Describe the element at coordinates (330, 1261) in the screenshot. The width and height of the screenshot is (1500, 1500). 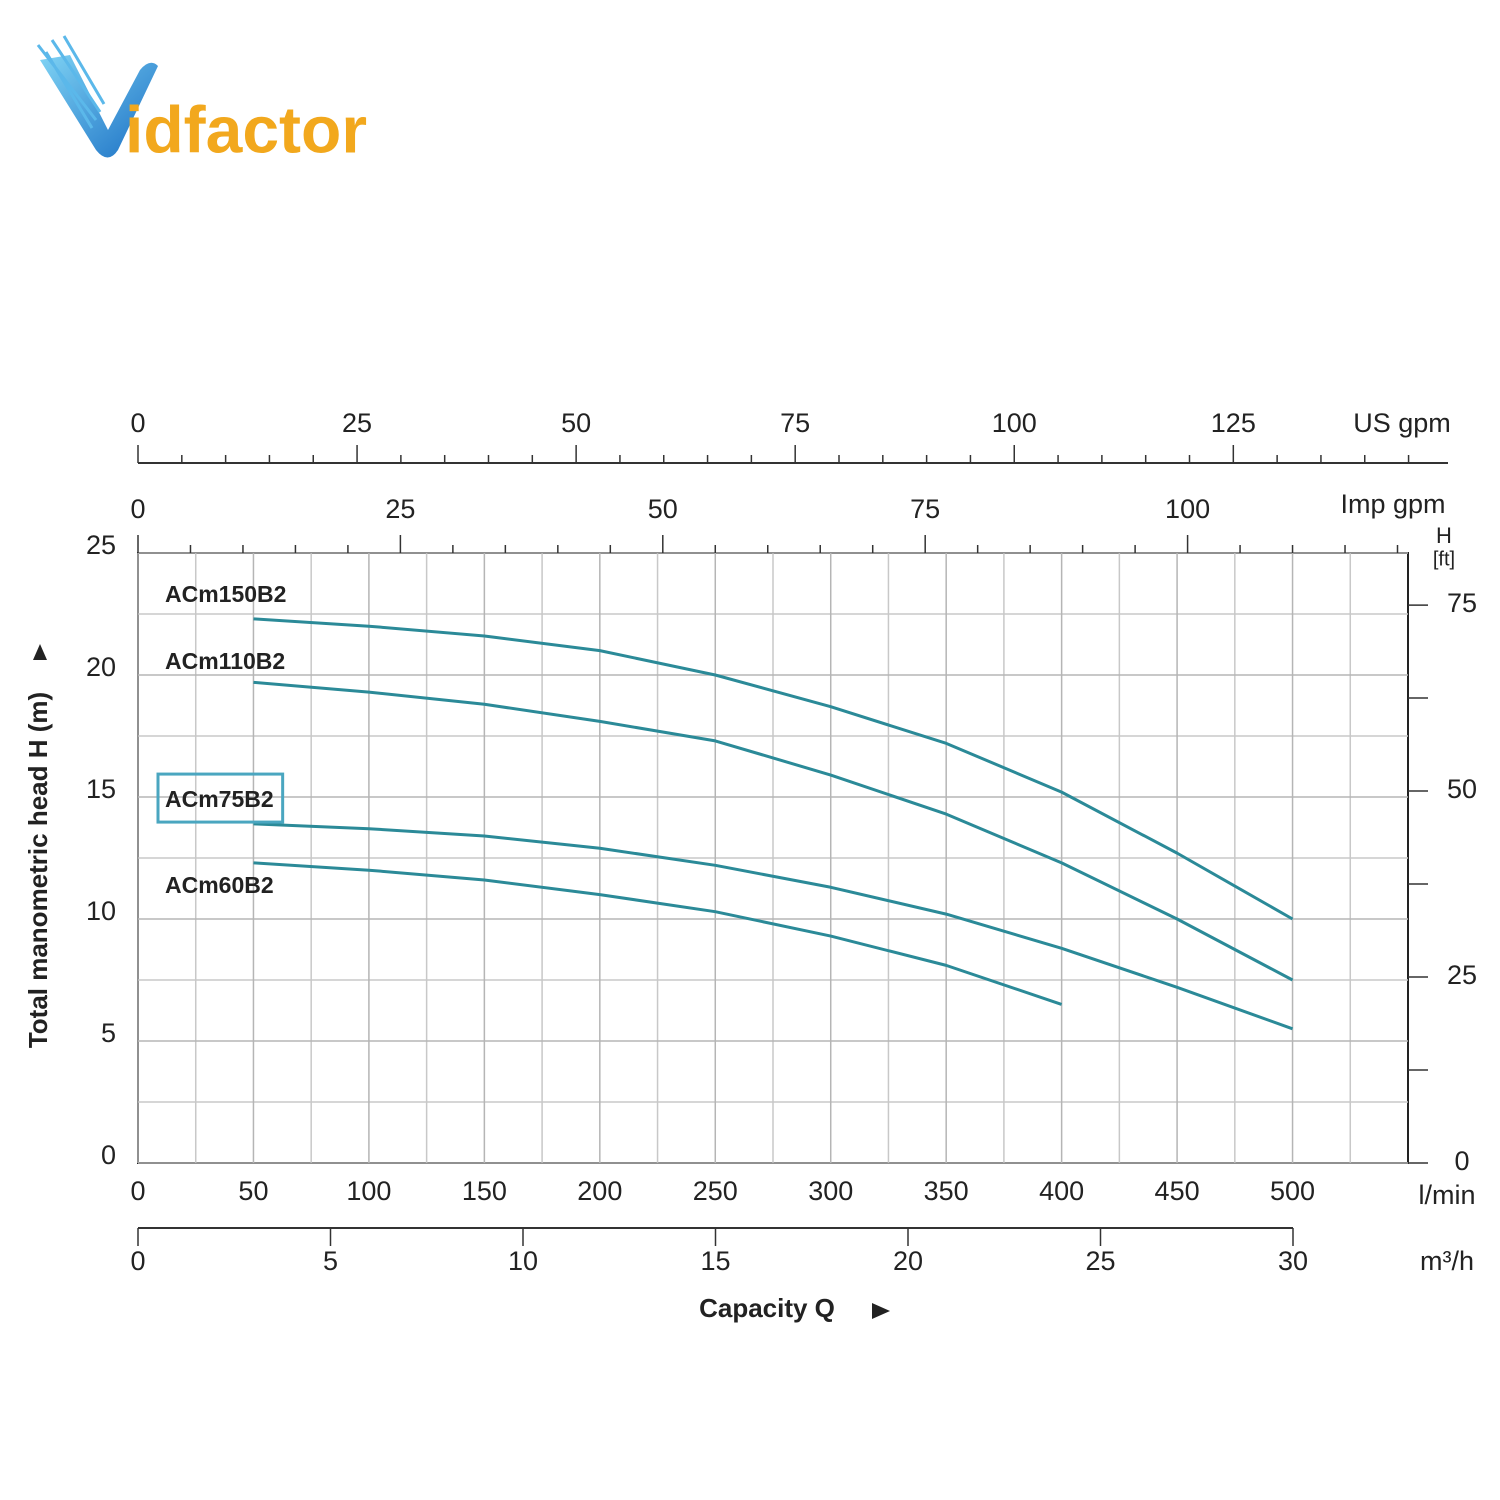
I see `tick-label: 5` at that location.